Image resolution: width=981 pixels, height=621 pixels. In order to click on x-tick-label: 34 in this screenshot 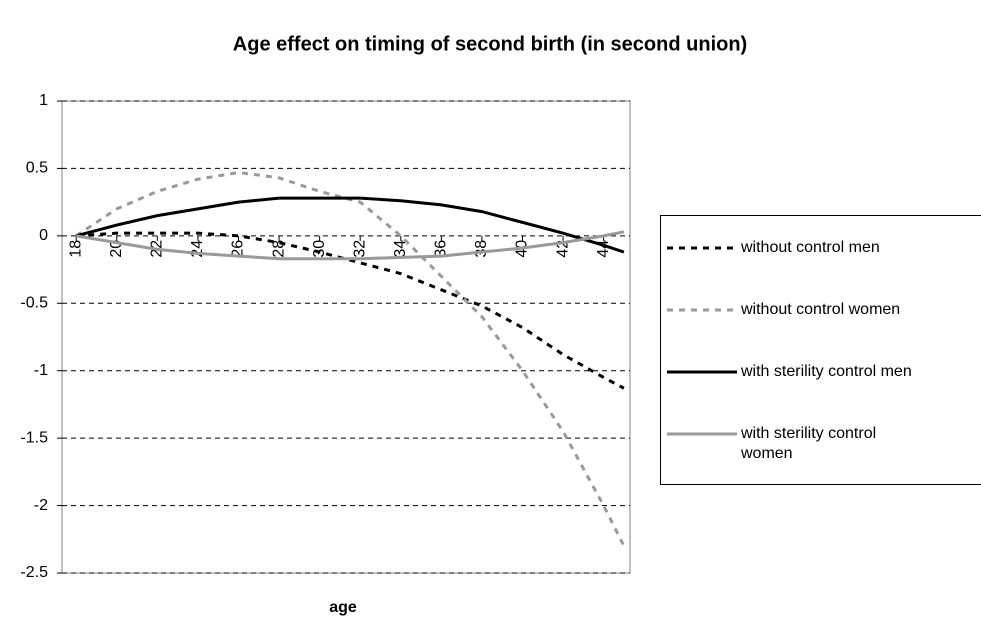, I will do `click(400, 249)`.